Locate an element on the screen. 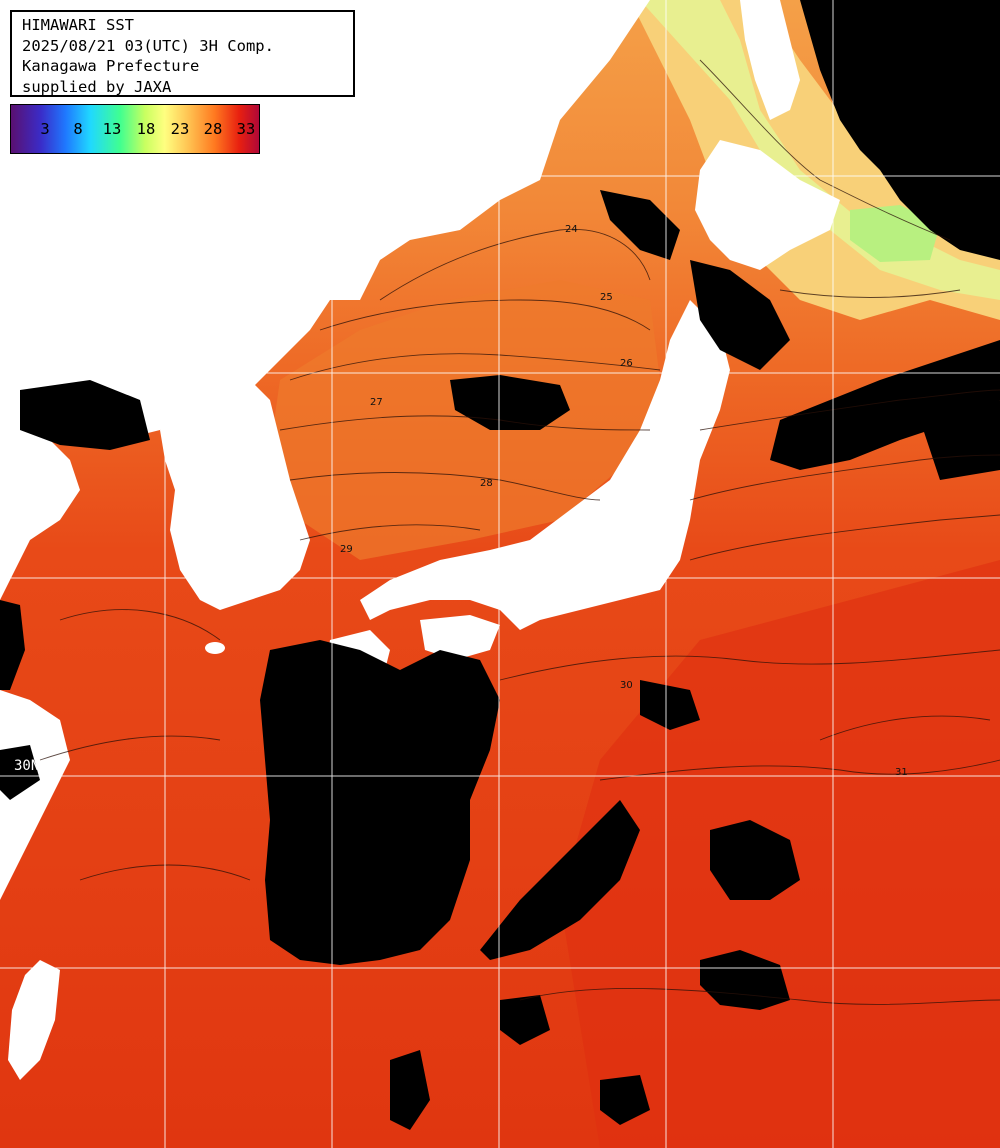 This screenshot has height=1148, width=1000. contour-30-c is located at coordinates (799, 770).